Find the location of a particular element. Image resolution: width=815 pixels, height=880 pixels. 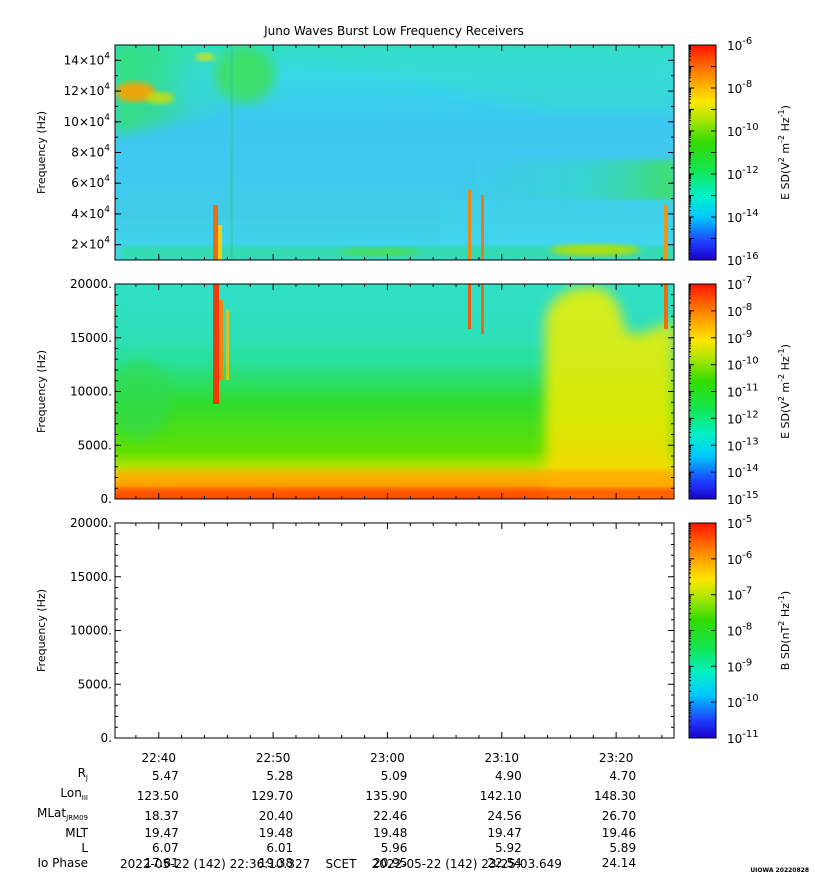

ephemeris-label: LonIII is located at coordinates (74, 794).